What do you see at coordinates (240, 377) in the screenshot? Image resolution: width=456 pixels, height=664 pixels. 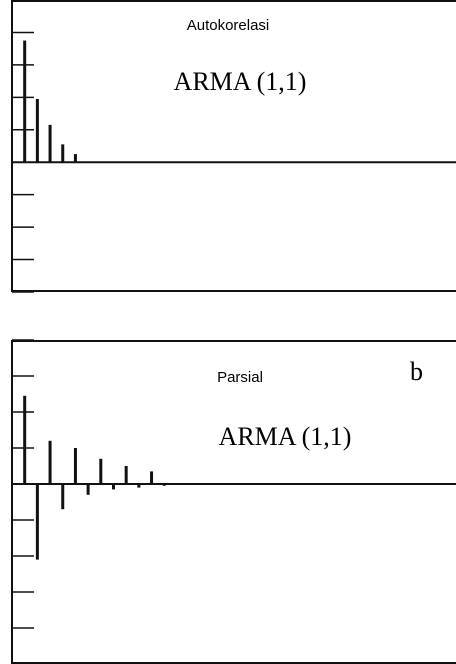 I see `chart-title: Parsial` at bounding box center [240, 377].